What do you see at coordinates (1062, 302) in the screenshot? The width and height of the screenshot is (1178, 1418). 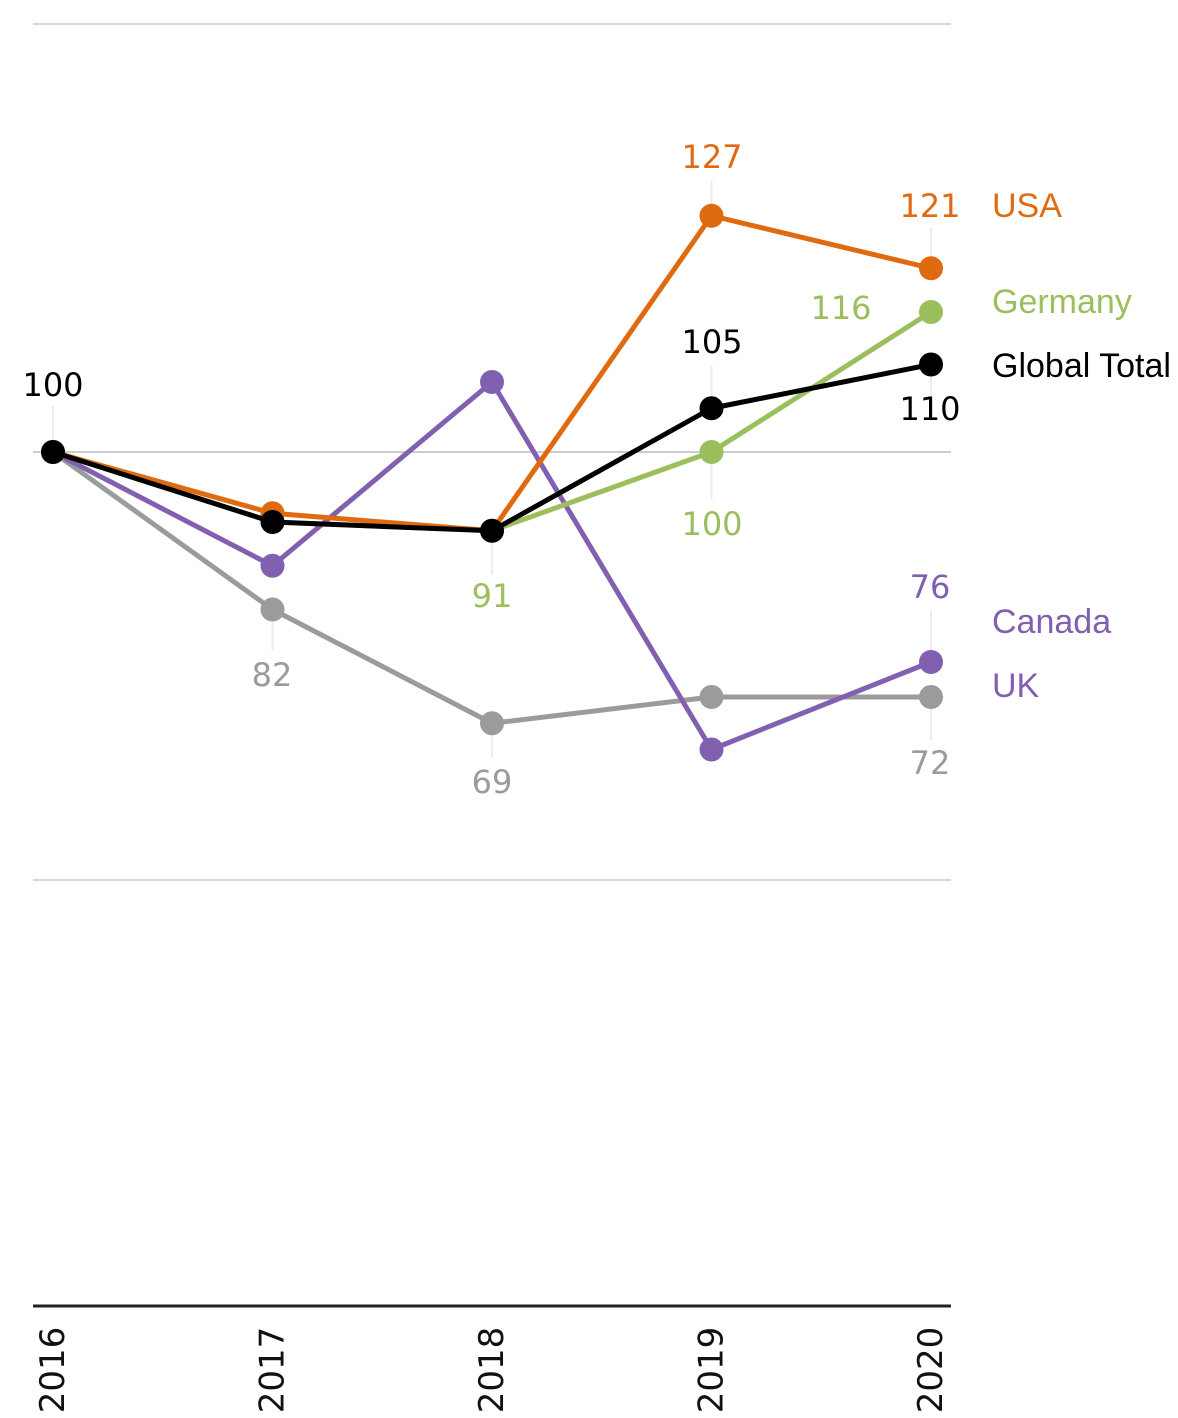 I see `legend-label-germany: Germany` at bounding box center [1062, 302].